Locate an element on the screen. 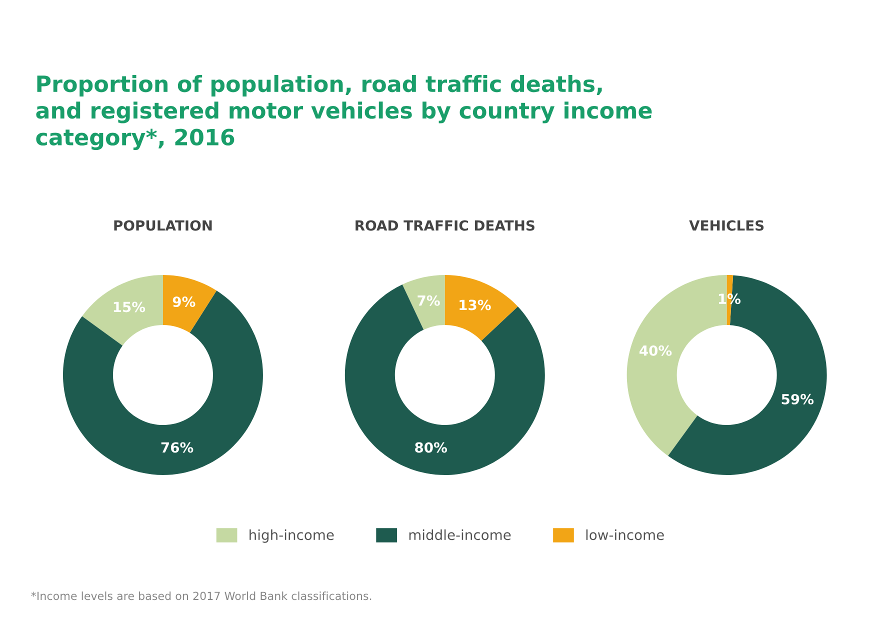  legend-label: middle-income is located at coordinates (460, 534).